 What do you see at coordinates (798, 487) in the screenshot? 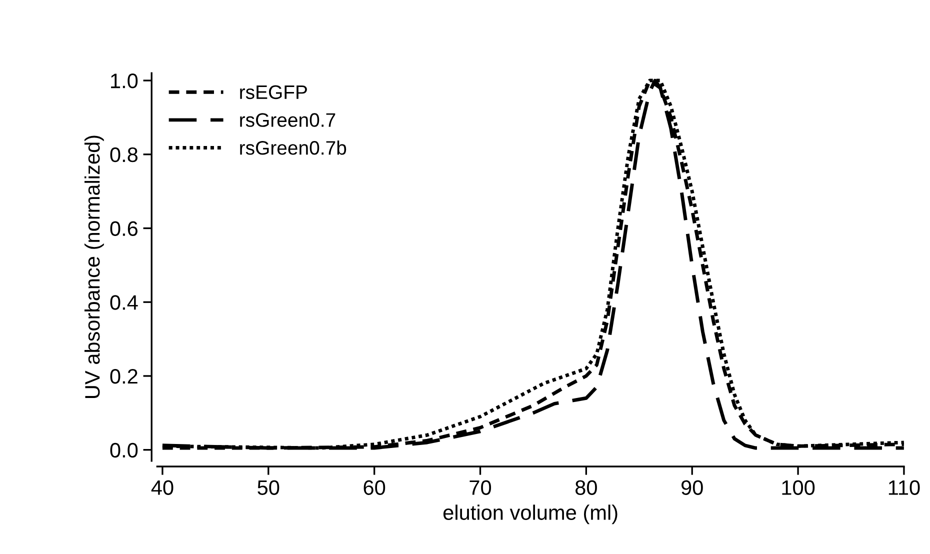
I see `x-tick-label: 100` at bounding box center [798, 487].